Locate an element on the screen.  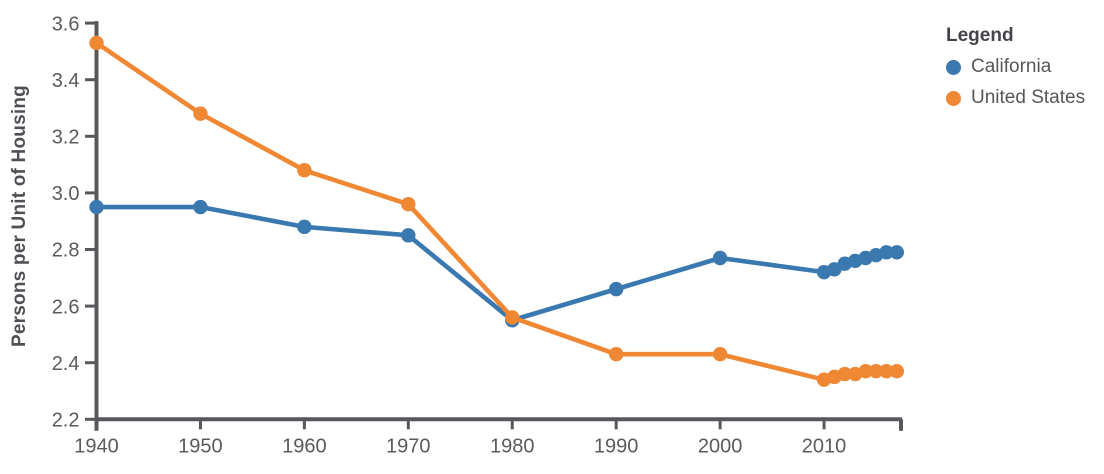
x-tick-label: 1940 is located at coordinates (96, 446).